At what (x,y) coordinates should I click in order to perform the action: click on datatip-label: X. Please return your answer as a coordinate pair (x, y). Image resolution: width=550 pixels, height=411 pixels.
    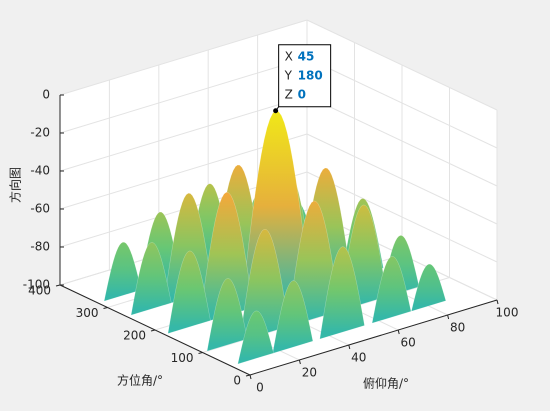
    Looking at the image, I should click on (289, 56).